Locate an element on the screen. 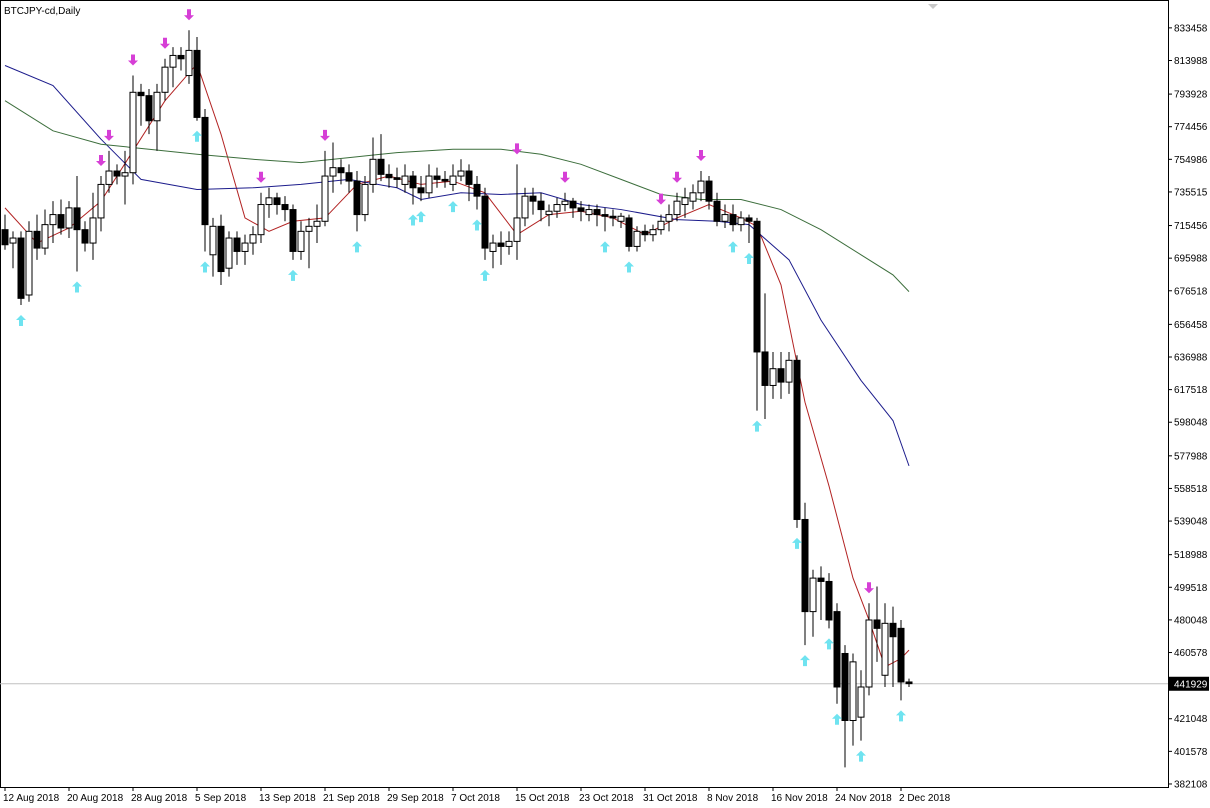 The height and width of the screenshot is (808, 1210). y-tick-label: 735515 is located at coordinates (1191, 192).